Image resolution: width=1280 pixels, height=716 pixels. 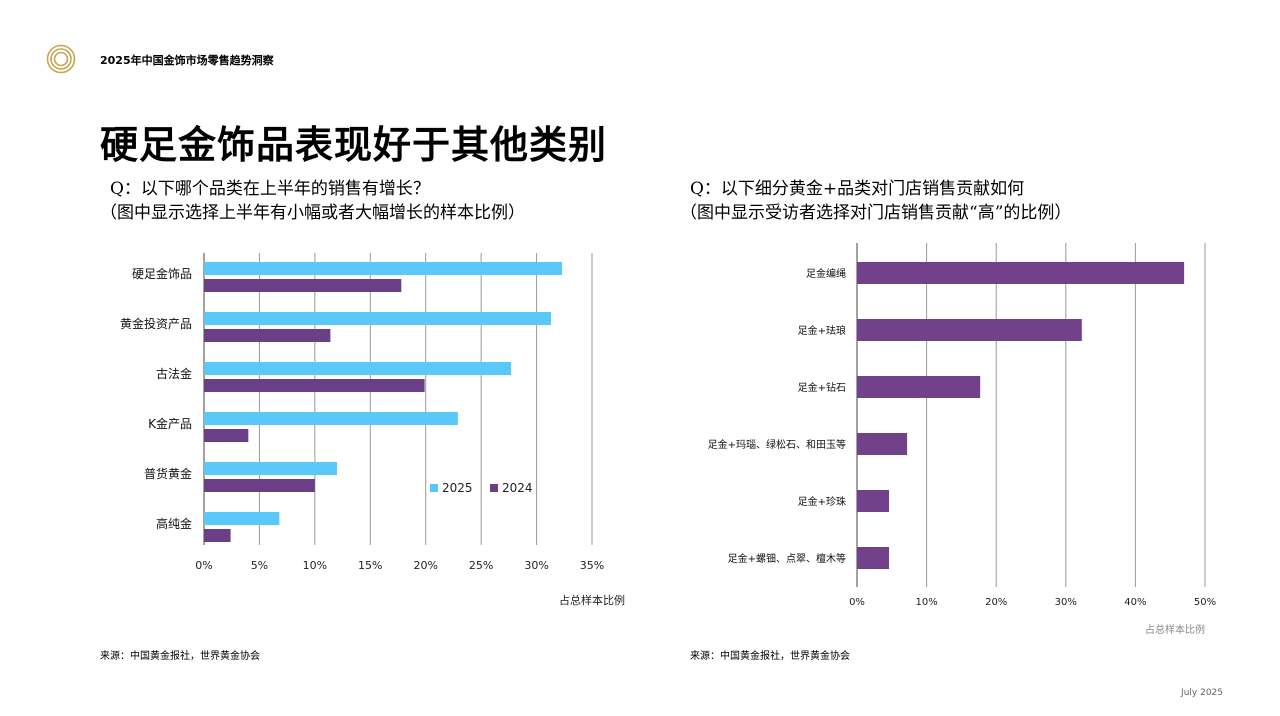 What do you see at coordinates (61, 59) in the screenshot?
I see `gold-ring-logo-icon` at bounding box center [61, 59].